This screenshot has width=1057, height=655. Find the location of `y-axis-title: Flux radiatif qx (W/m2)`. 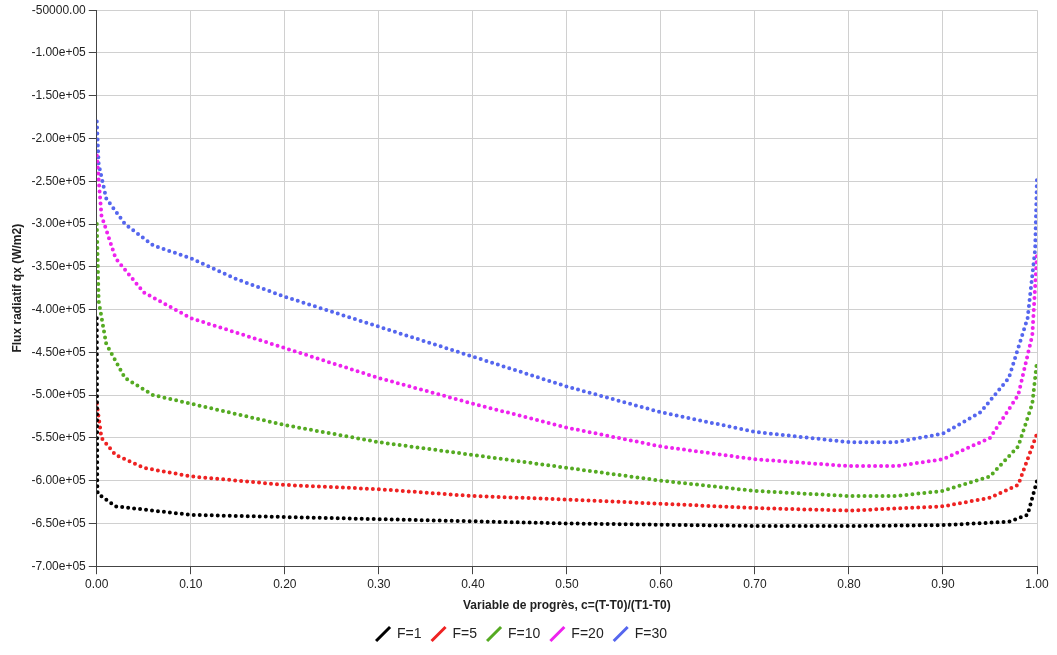

y-axis-title: Flux radiatif qx (W/m2) is located at coordinates (16, 288).